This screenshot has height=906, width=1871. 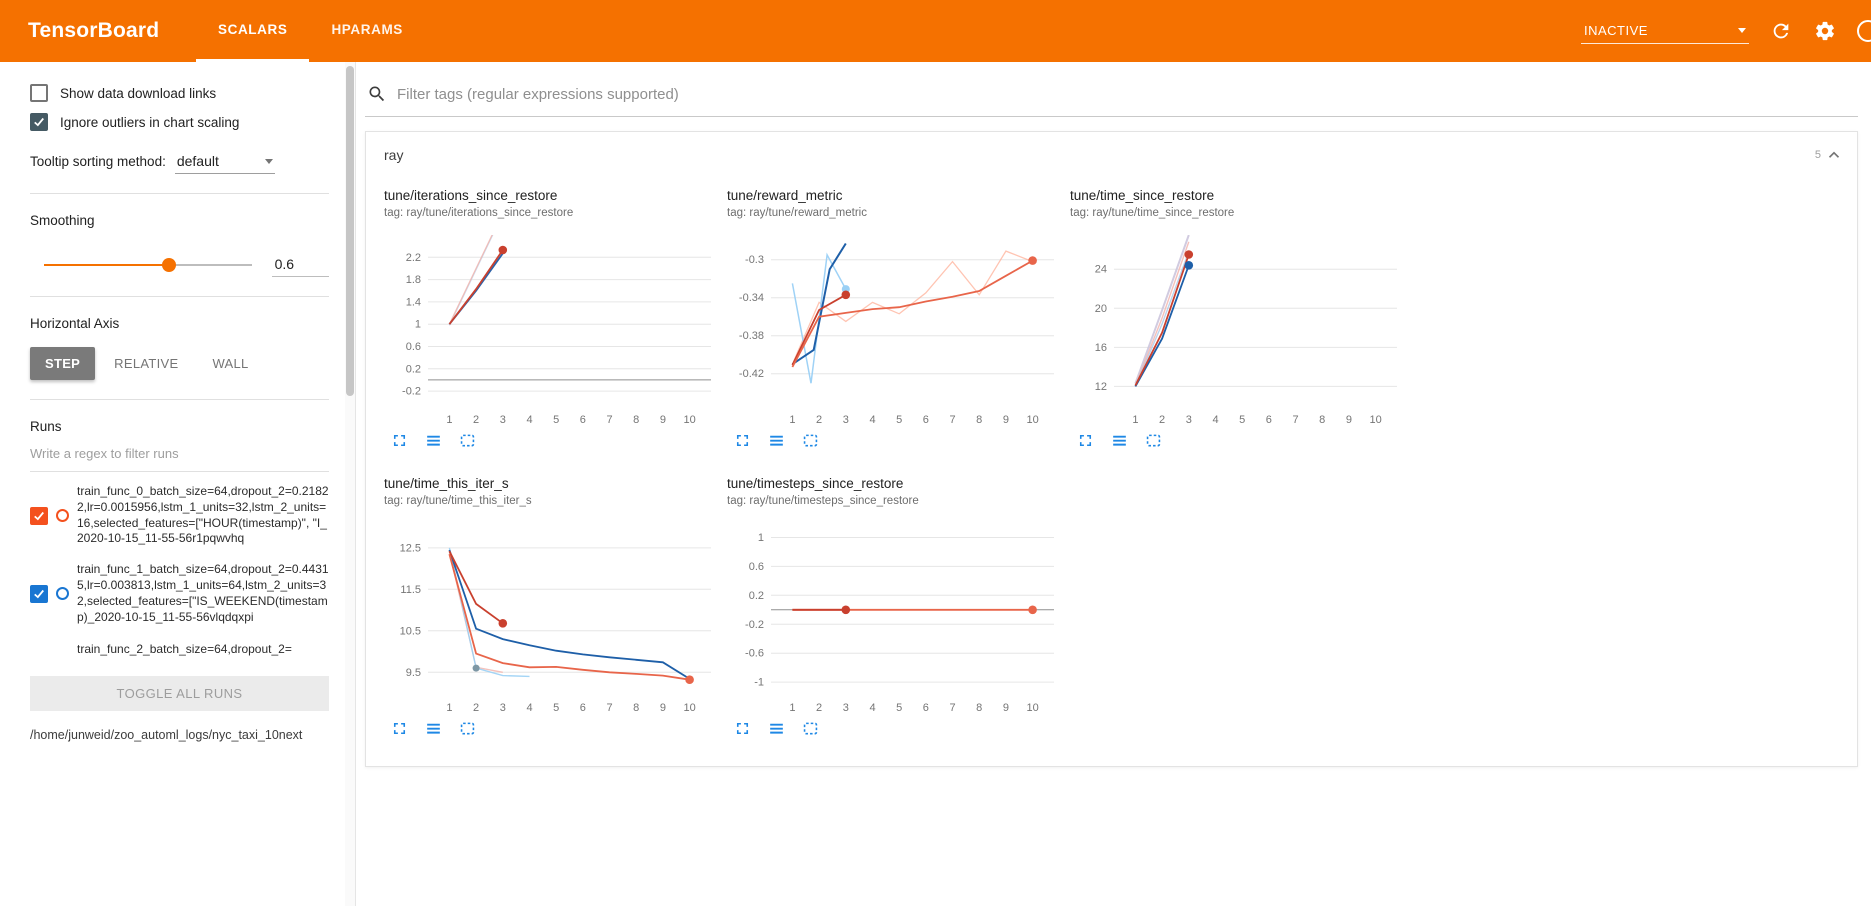 What do you see at coordinates (756, 596) in the screenshot?
I see `svg-text: 0.2` at bounding box center [756, 596].